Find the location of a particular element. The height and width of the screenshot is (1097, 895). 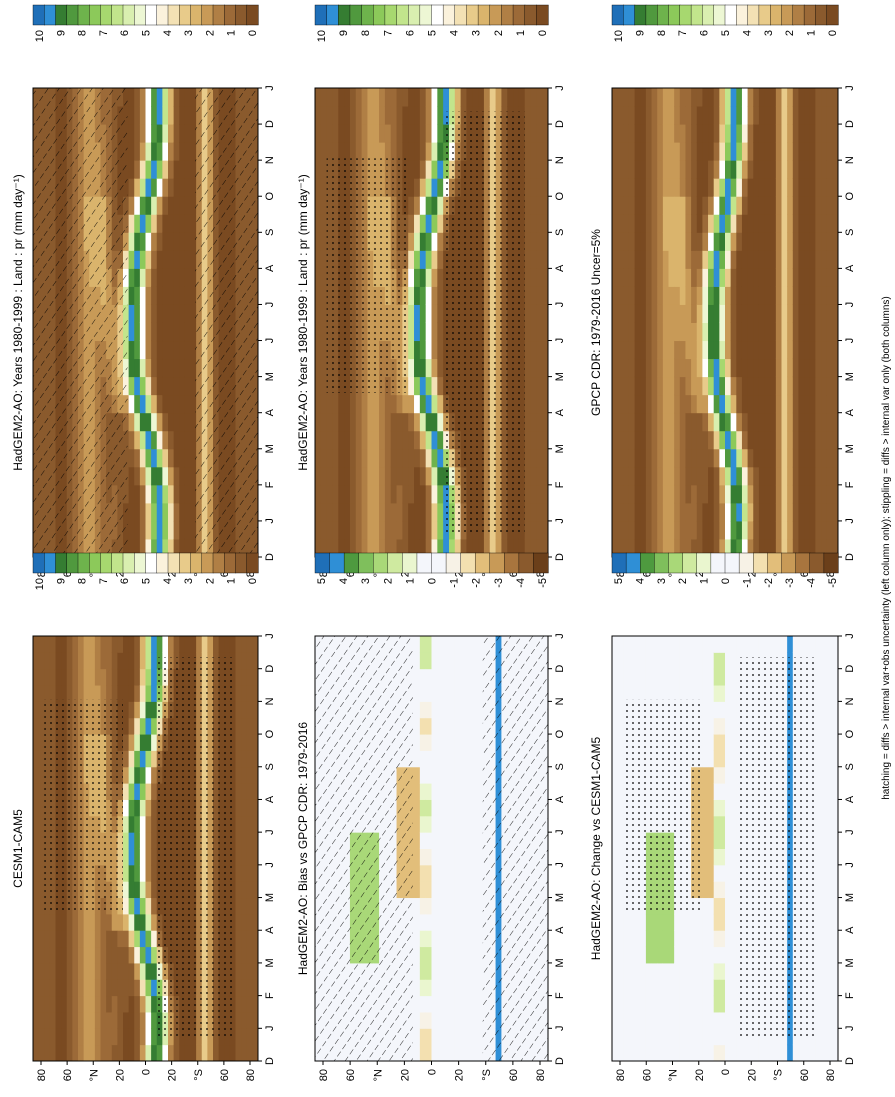

colorbar-label: 3 is located at coordinates (769, 33).